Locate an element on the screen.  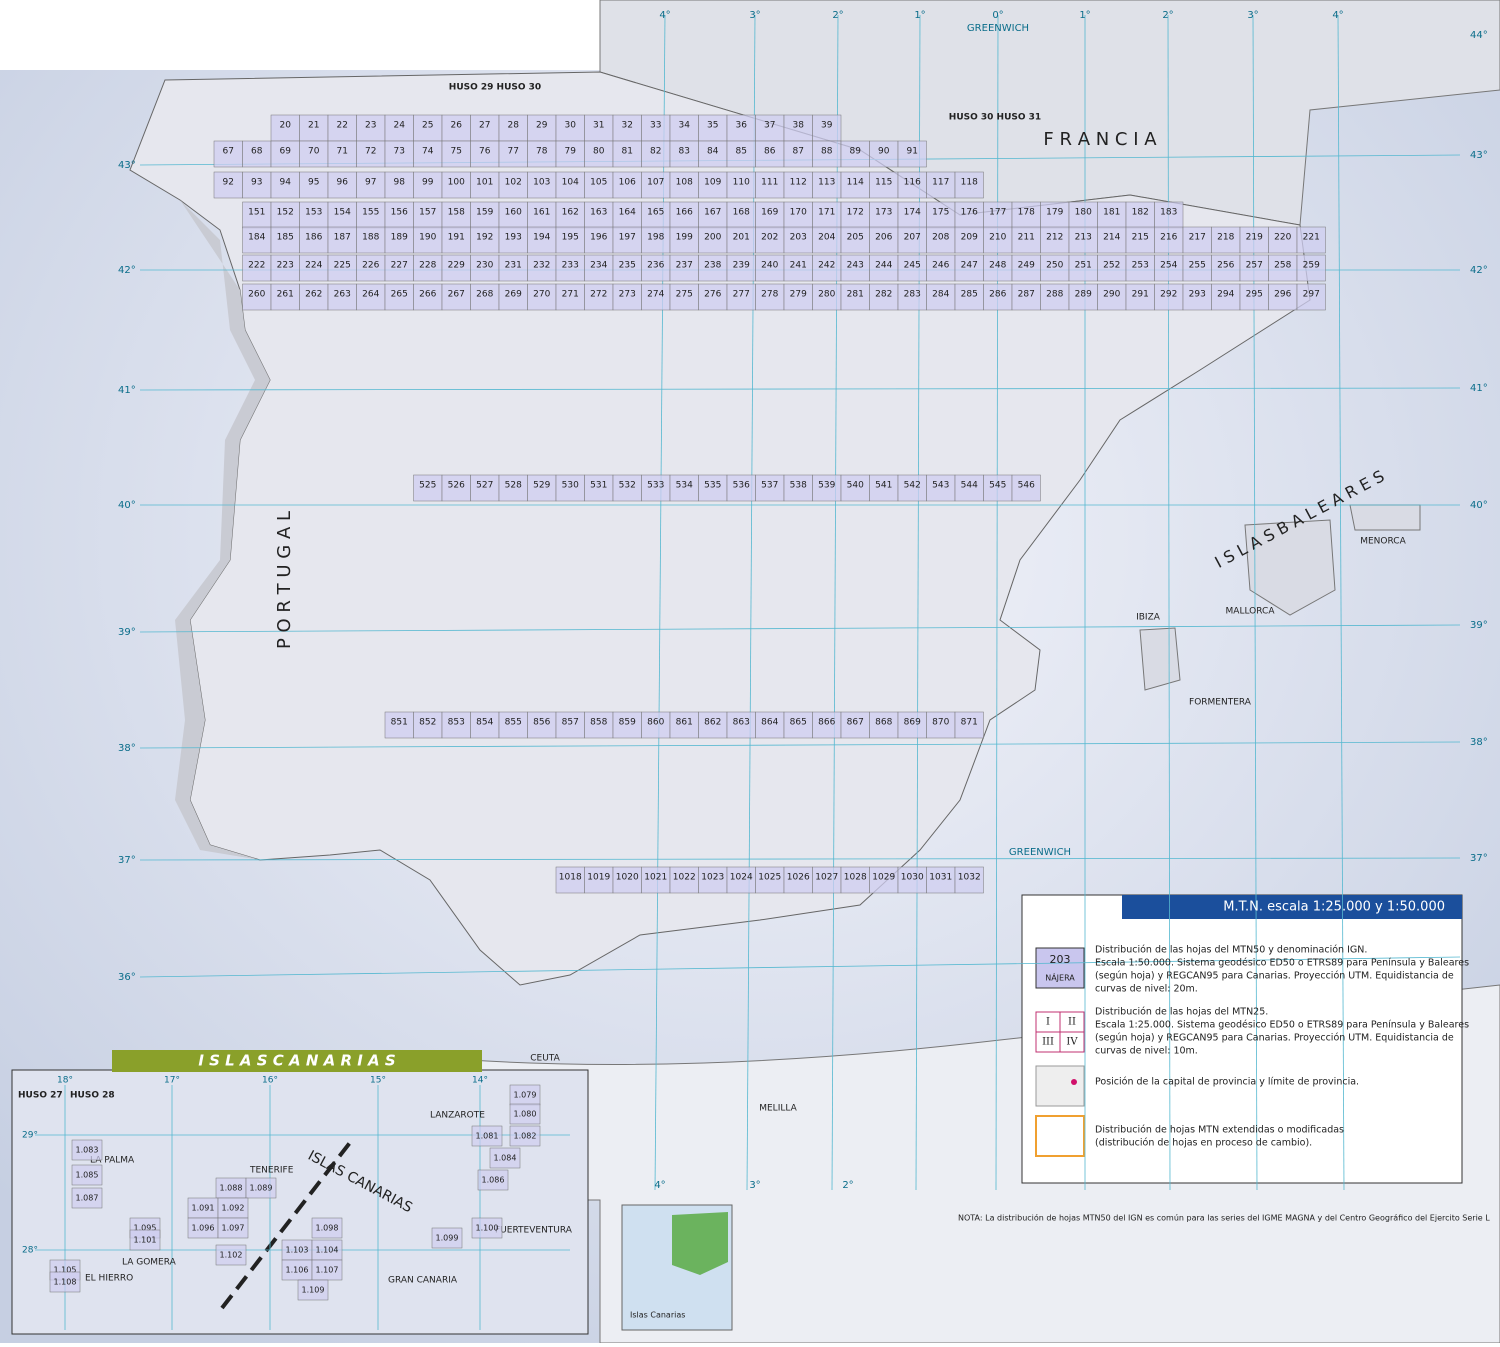
sheet-number: 1.106 is located at coordinates (297, 1270).